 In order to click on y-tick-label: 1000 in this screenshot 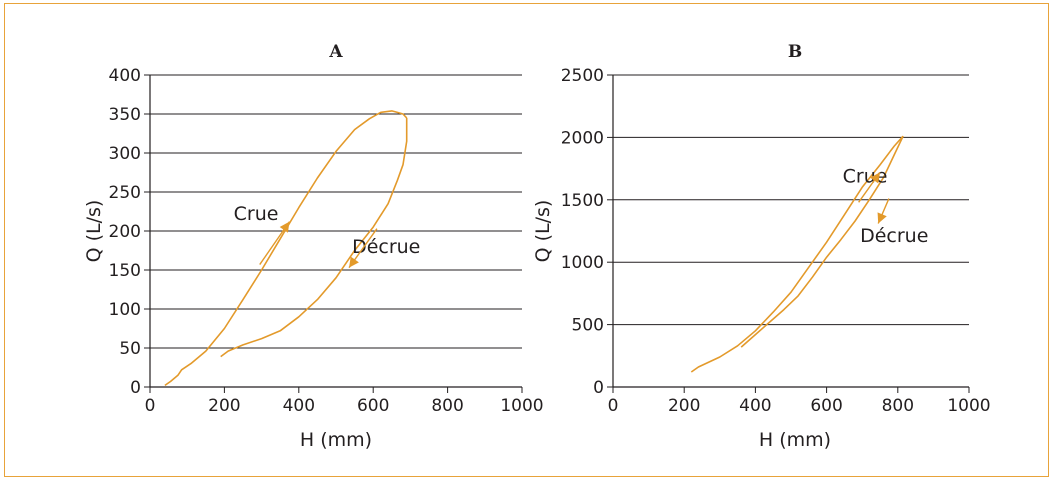, I will do `click(582, 263)`.